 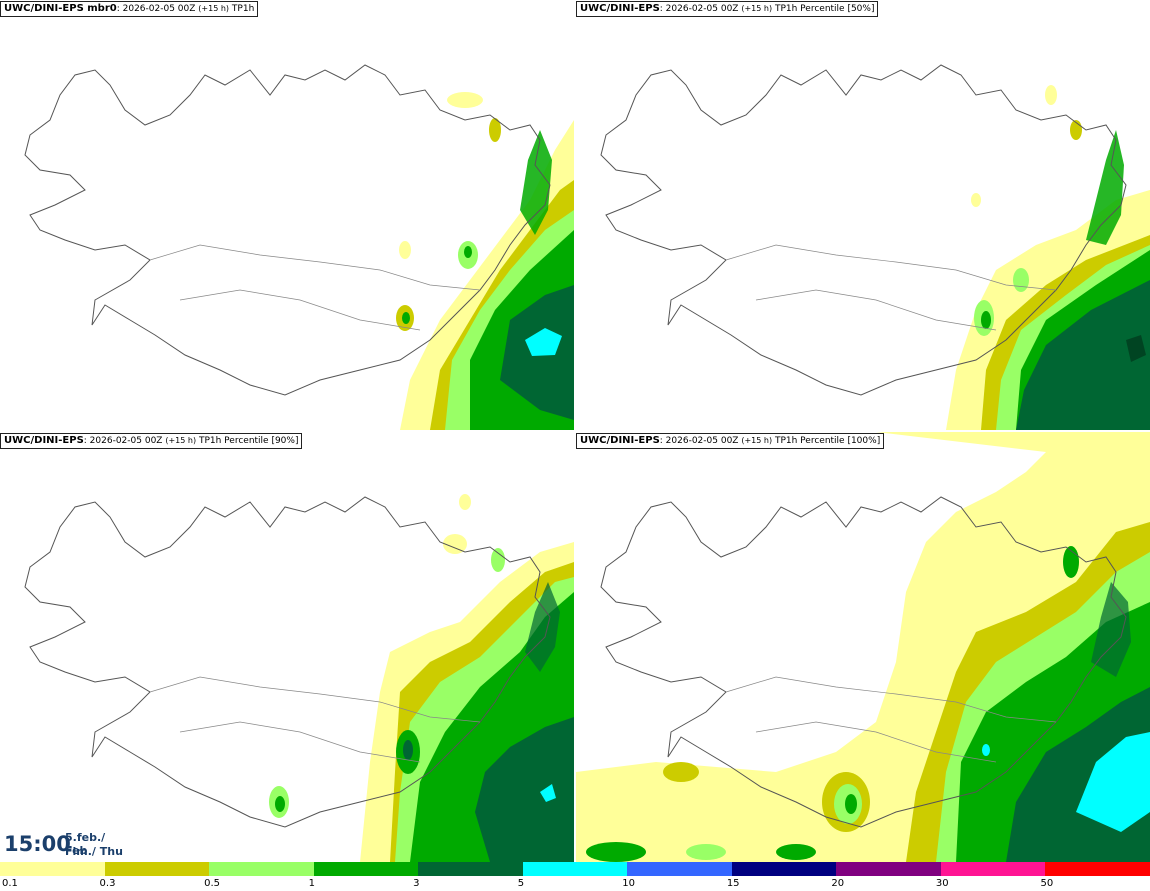 What do you see at coordinates (243, 9) in the screenshot?
I see `field-name: TP1h` at bounding box center [243, 9].